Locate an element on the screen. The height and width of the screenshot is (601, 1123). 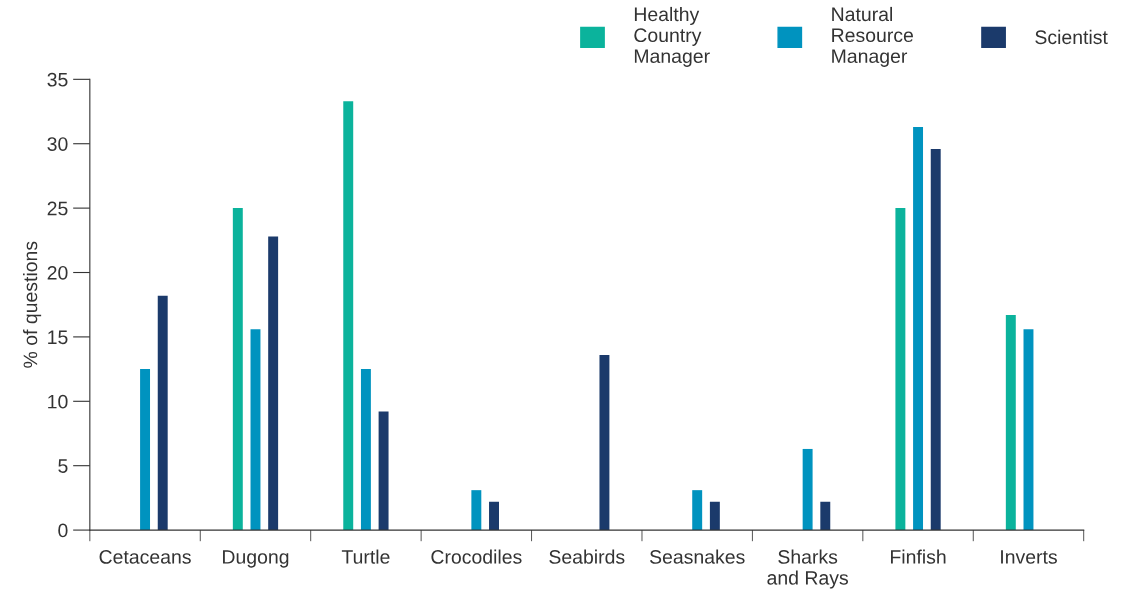
x-tick-label: Turtle is located at coordinates (365, 556).